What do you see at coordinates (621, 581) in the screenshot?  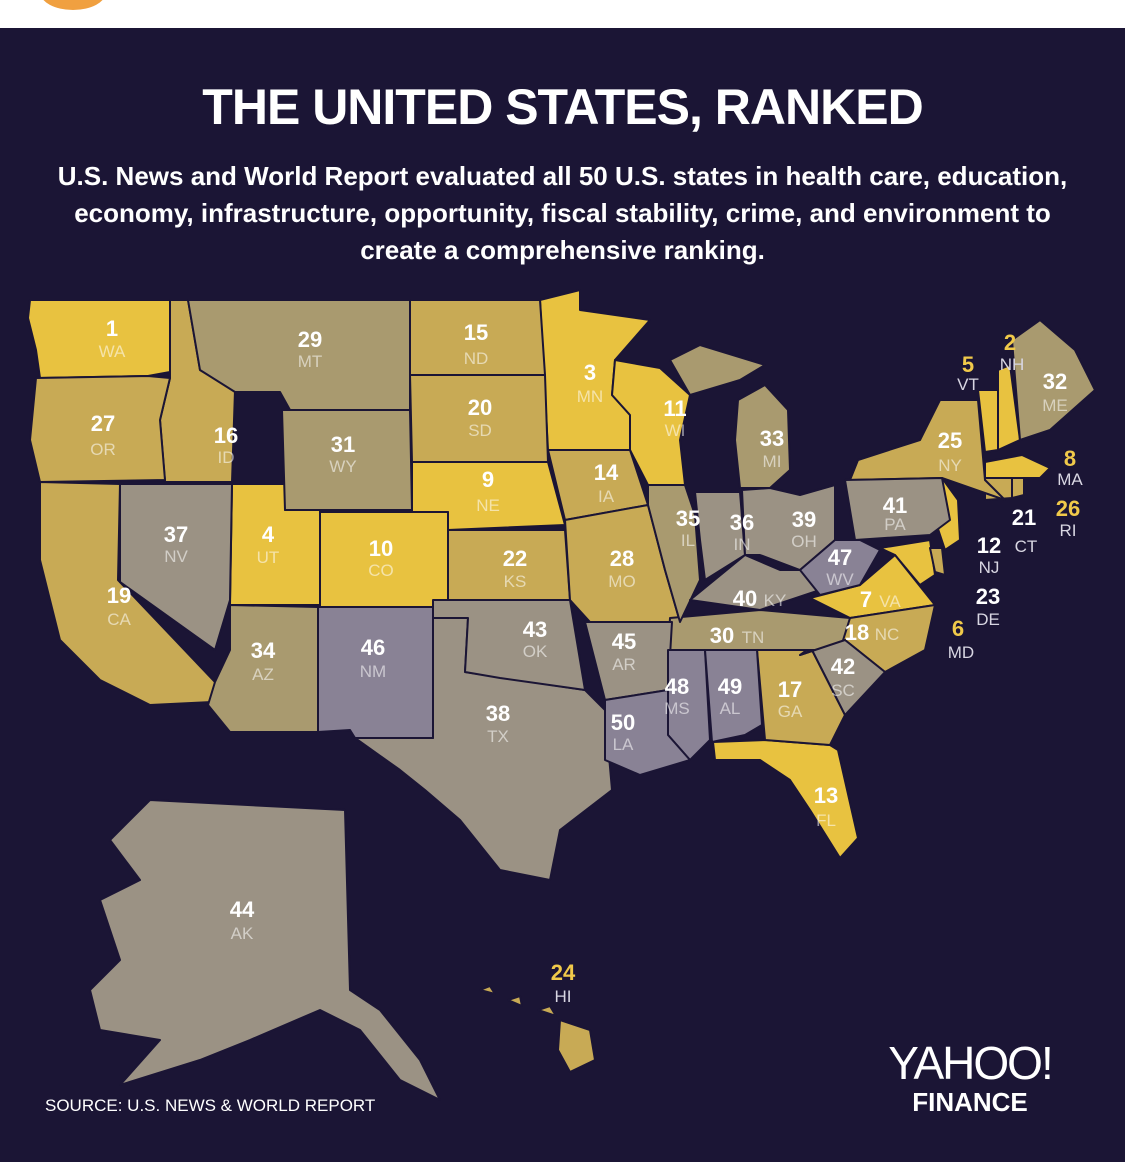 I see `state-abbr-mo: MO` at bounding box center [621, 581].